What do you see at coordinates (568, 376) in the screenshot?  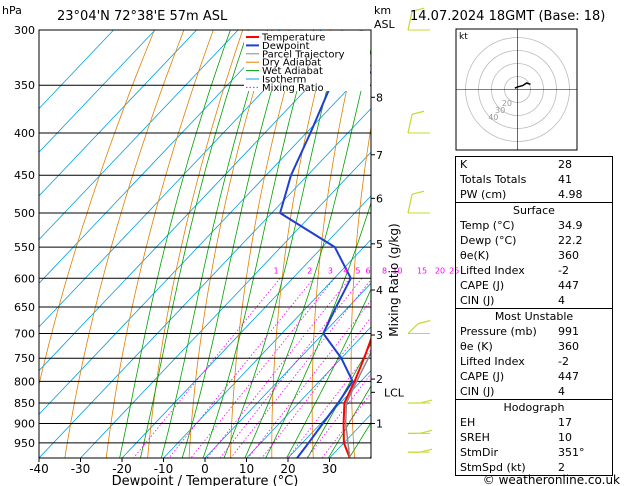 I see `index-value: 447` at bounding box center [568, 376].